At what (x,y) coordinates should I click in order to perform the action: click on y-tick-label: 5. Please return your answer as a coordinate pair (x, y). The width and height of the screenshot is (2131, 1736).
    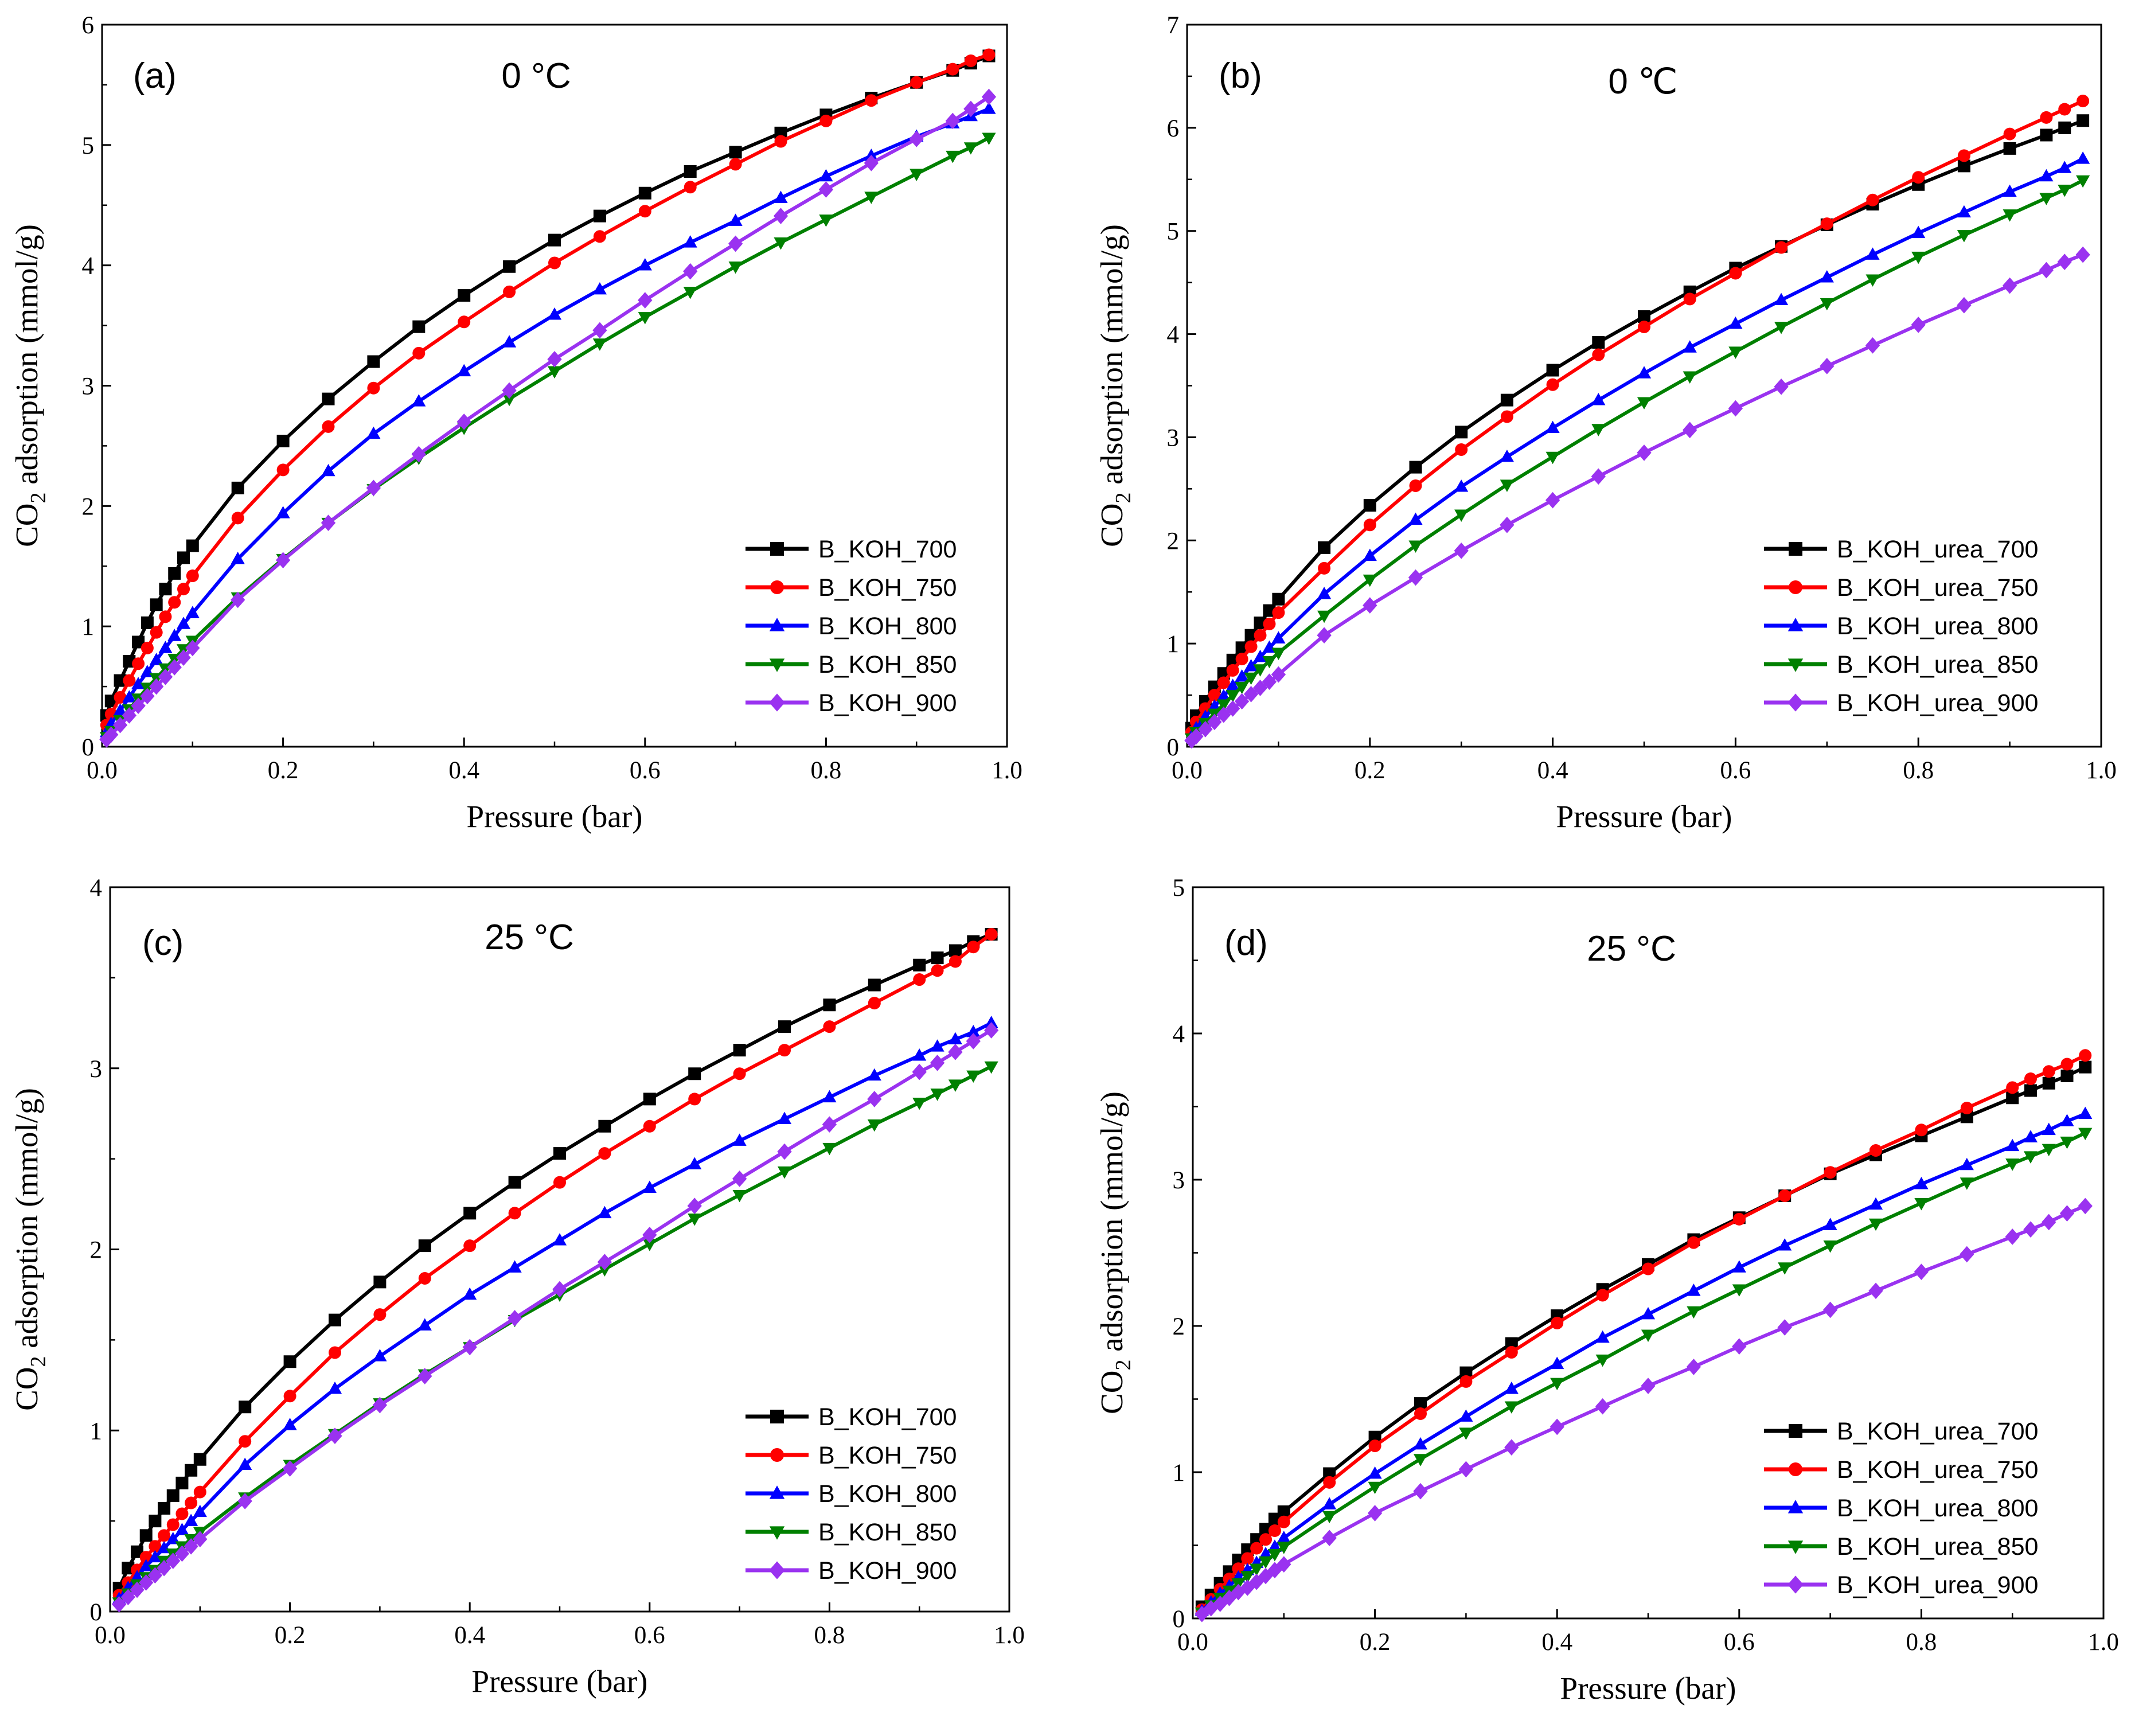
    Looking at the image, I should click on (1173, 232).